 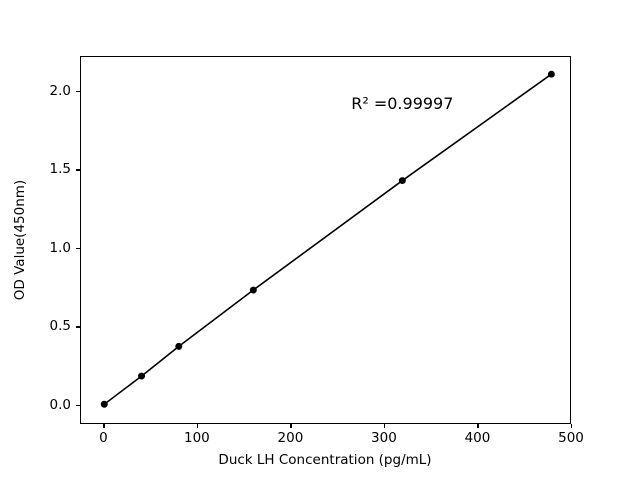 What do you see at coordinates (384, 438) in the screenshot?
I see `x-tick-label: 300` at bounding box center [384, 438].